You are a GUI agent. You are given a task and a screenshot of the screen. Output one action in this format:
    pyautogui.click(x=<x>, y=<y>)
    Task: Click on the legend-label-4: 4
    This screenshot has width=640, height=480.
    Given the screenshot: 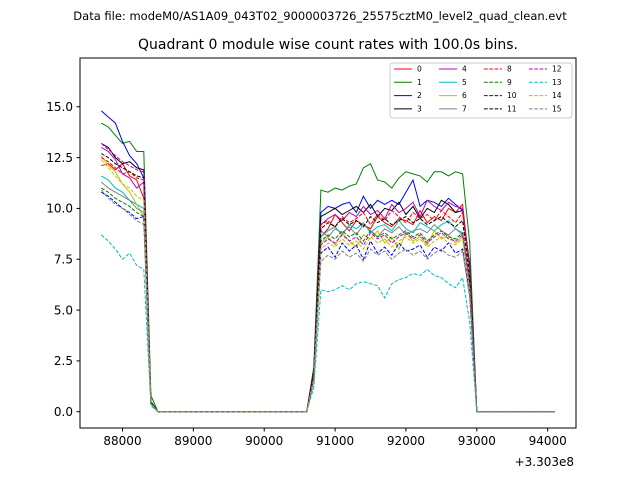 What is the action you would take?
    pyautogui.click(x=464, y=69)
    